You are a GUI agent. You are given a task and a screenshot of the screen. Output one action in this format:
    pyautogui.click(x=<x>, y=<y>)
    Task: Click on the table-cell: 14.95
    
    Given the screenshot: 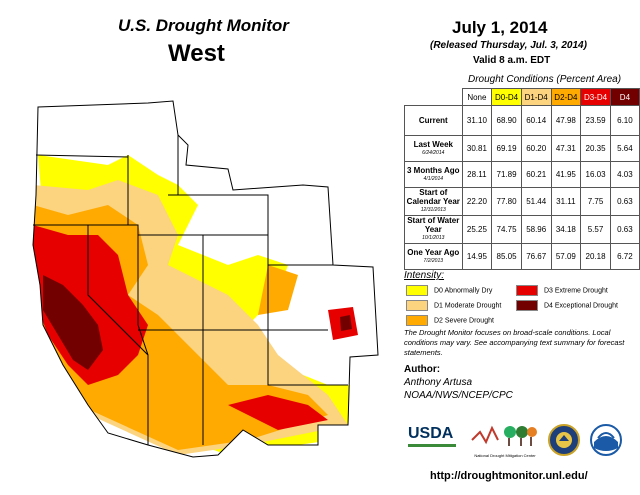 What is the action you would take?
    pyautogui.click(x=477, y=256)
    